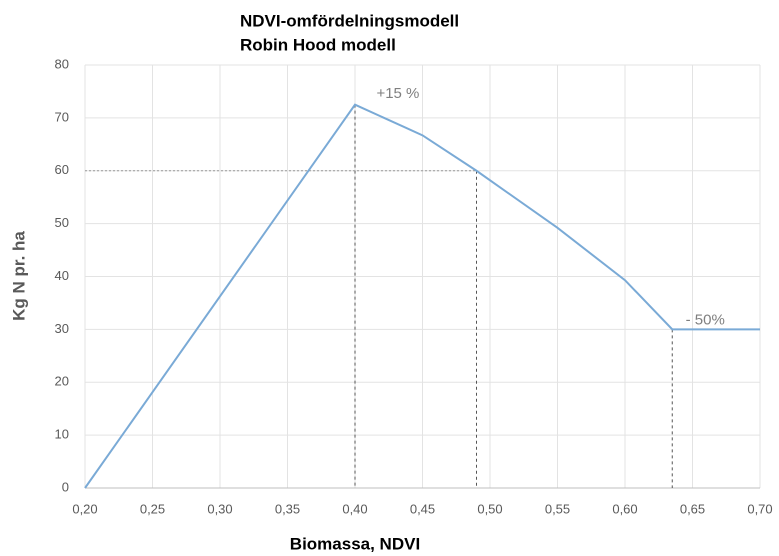 The image size is (779, 556). I want to click on y-tick-label: 30, so click(62, 328).